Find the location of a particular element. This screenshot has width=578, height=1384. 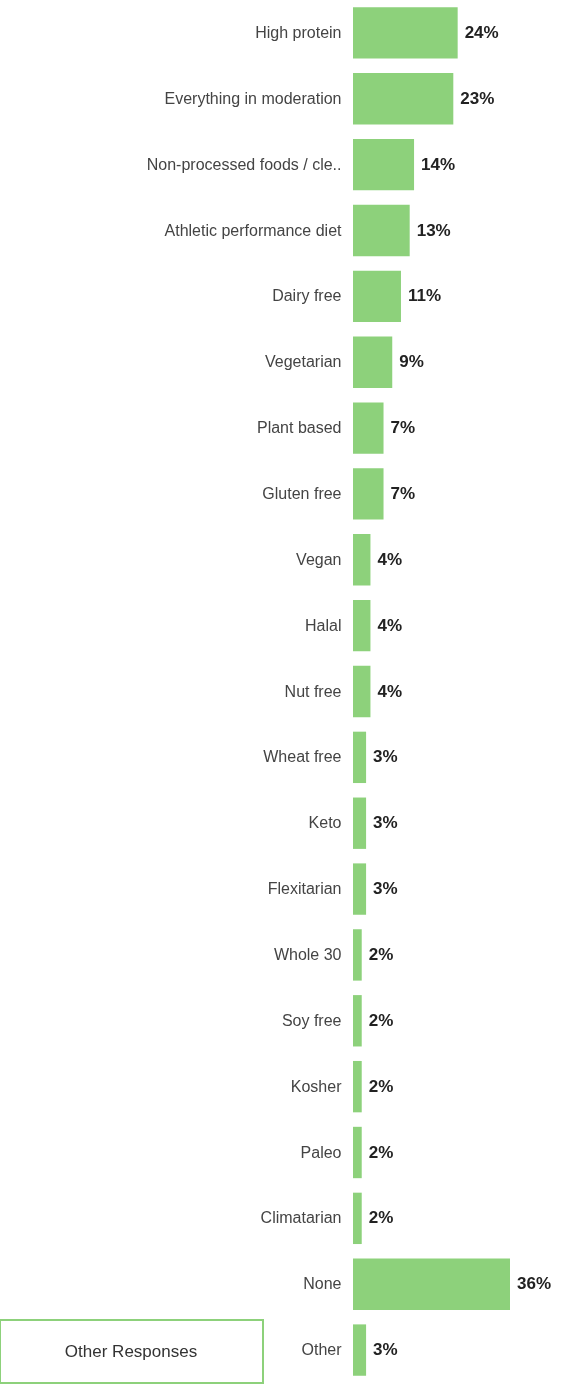

y-tick-label: Keto is located at coordinates (325, 823).